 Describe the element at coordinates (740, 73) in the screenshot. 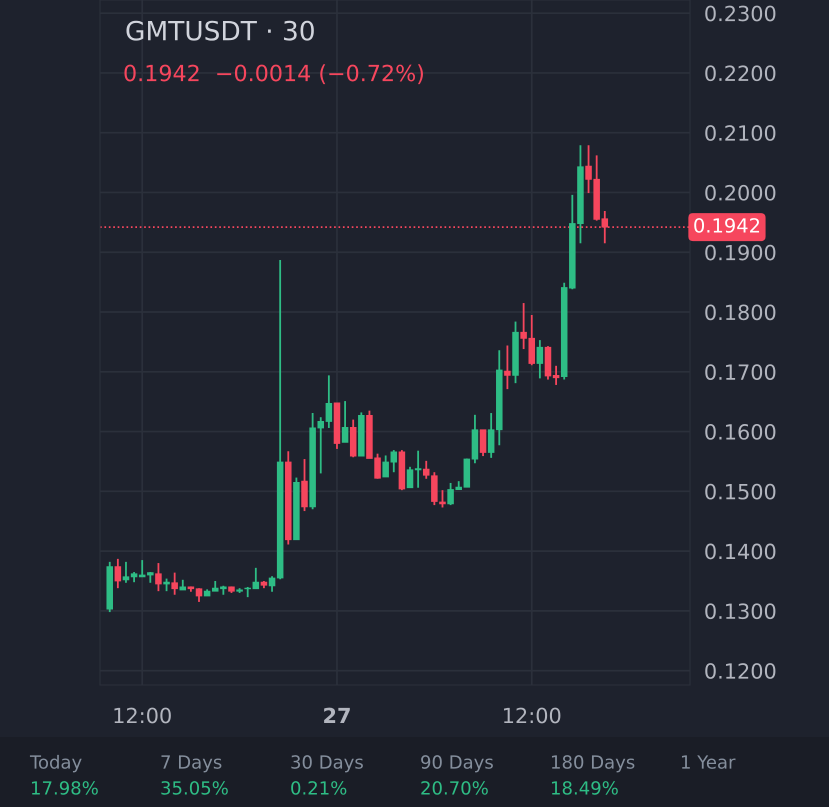

I see `y-tick-label: 0.2200` at that location.